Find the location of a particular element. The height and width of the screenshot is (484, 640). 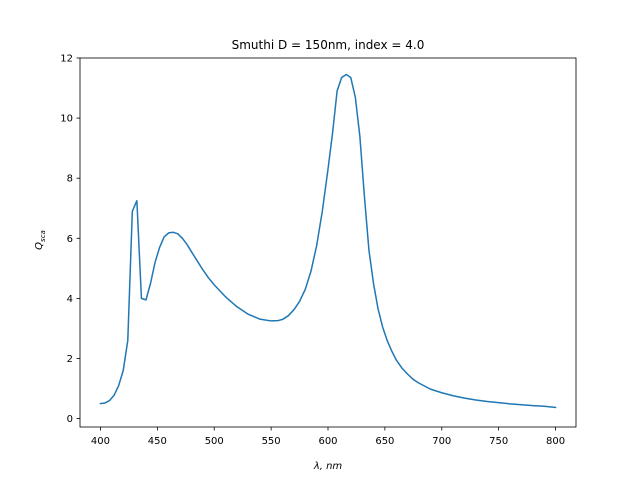

y-tick-label: 8 is located at coordinates (70, 179).